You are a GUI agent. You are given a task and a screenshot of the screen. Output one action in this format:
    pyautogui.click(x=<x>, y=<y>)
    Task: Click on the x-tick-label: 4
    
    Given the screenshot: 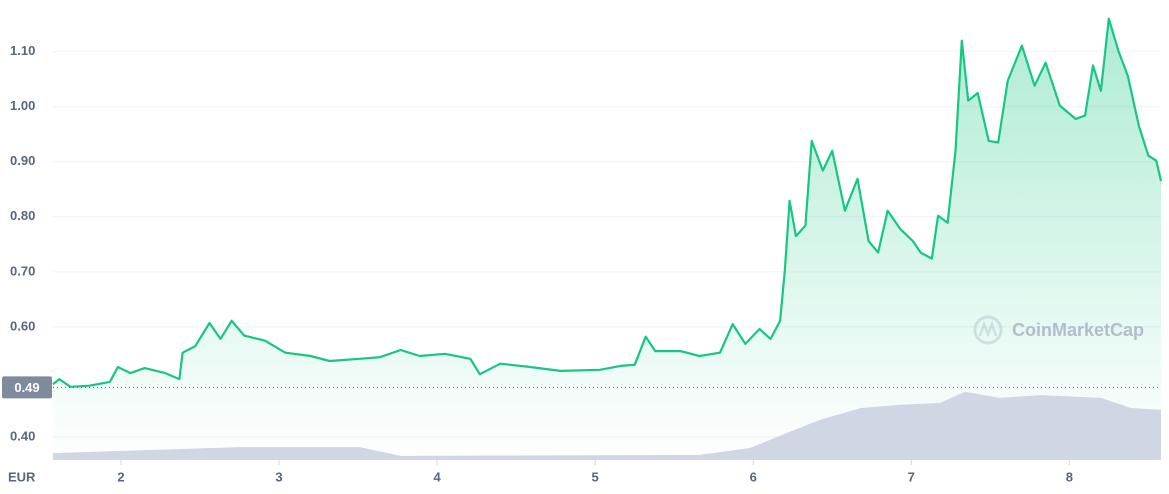 What is the action you would take?
    pyautogui.click(x=437, y=476)
    